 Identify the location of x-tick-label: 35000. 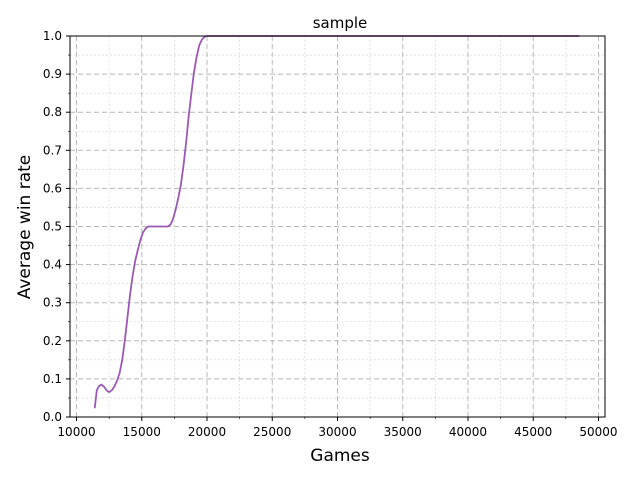
(403, 432).